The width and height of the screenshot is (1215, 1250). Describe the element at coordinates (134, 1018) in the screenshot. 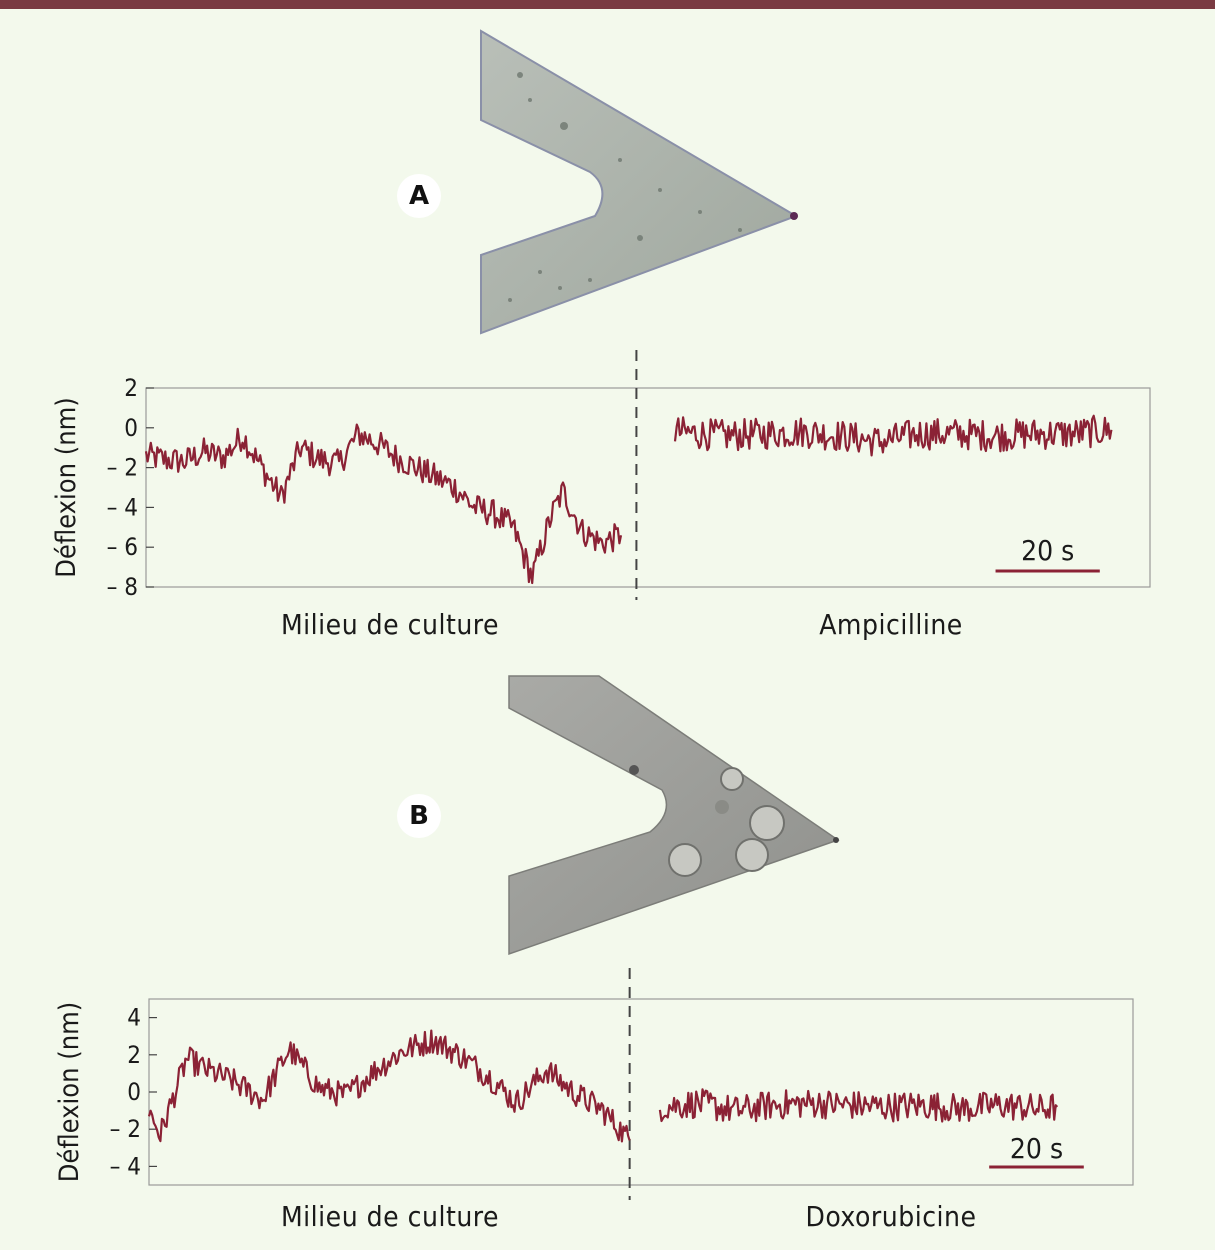

I see `y-tick-label: 4` at that location.